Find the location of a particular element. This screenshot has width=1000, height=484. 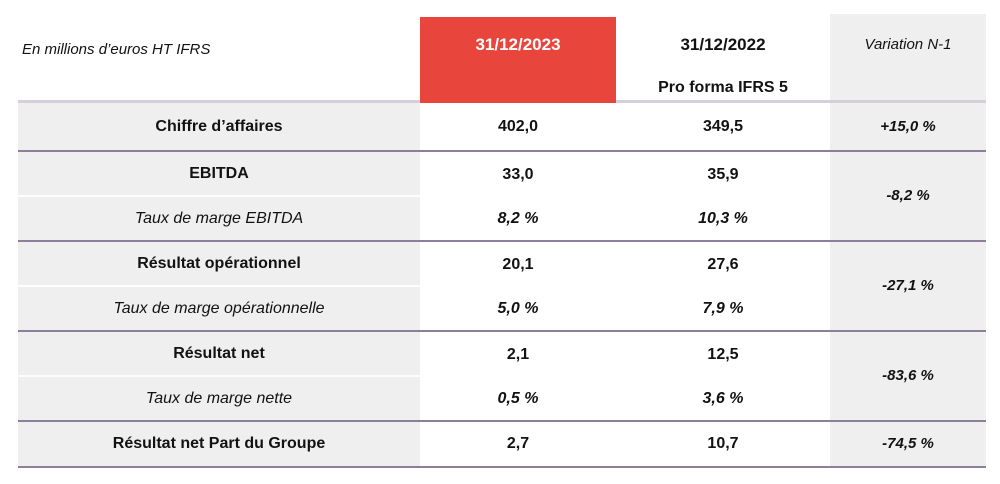

group-net-income-label: Résultat net Part du Groupe is located at coordinates (219, 445).